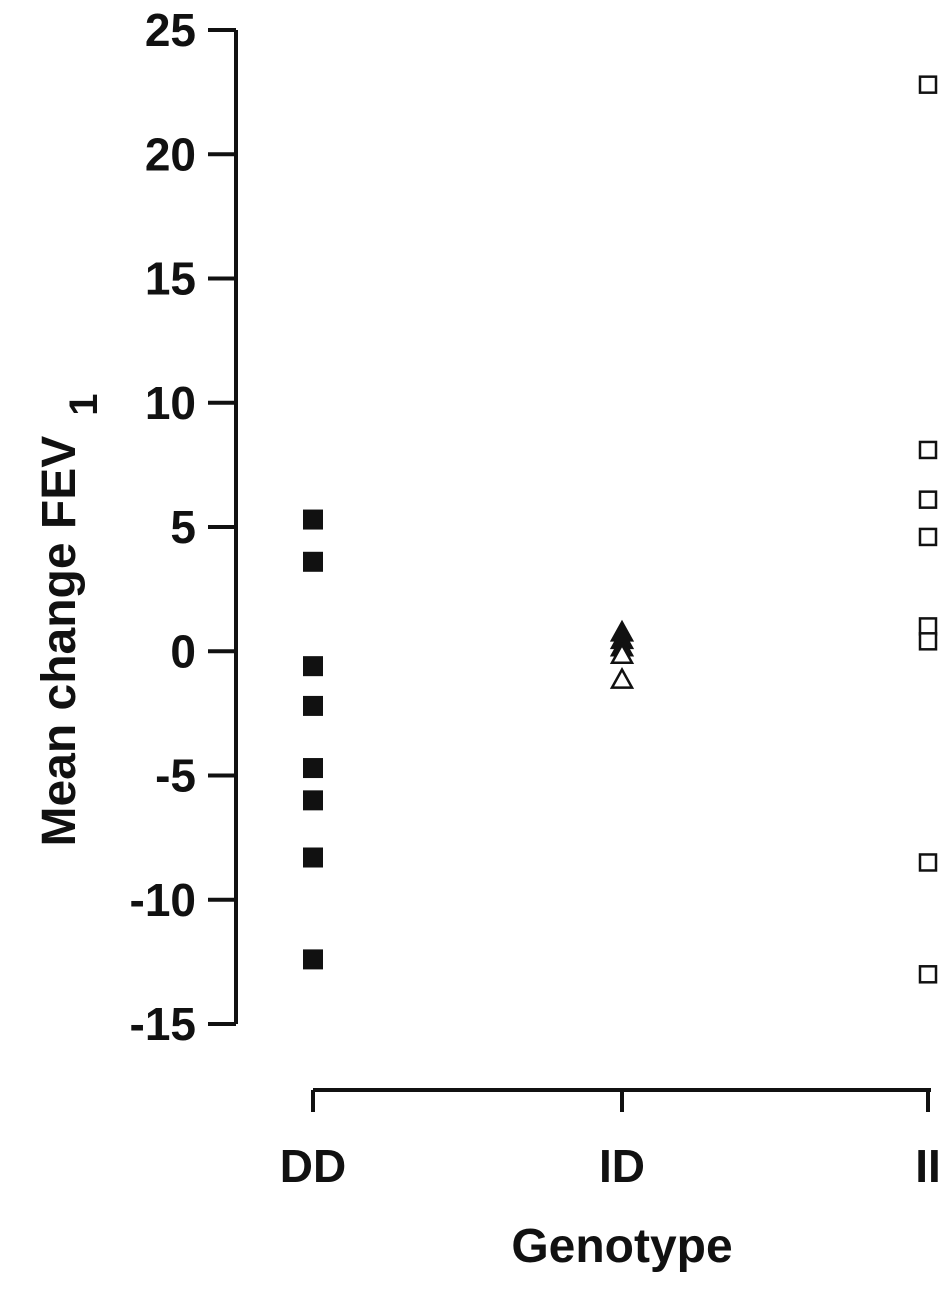 The image size is (949, 1303). What do you see at coordinates (183, 651) in the screenshot?
I see `y-tick-label: 0` at bounding box center [183, 651].